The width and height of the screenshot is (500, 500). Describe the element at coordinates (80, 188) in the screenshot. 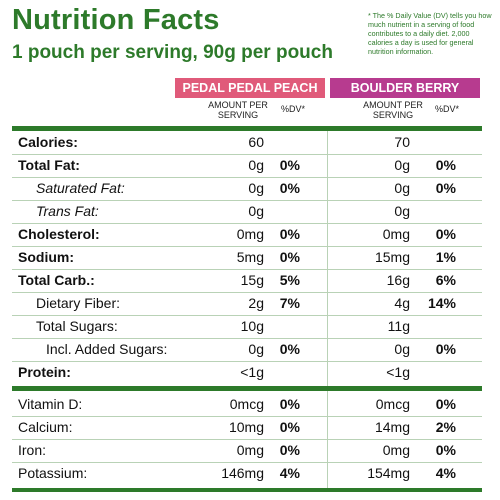

I see `nutrient-label: Saturated Fat:` at that location.